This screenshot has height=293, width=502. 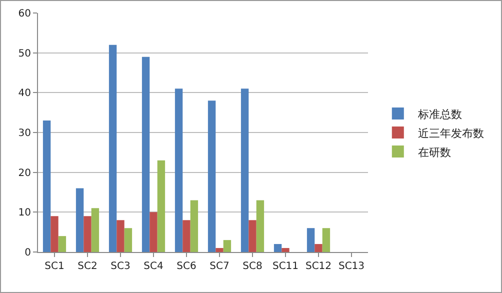 What do you see at coordinates (24, 173) in the screenshot?
I see `y-tick-label: 20` at bounding box center [24, 173].